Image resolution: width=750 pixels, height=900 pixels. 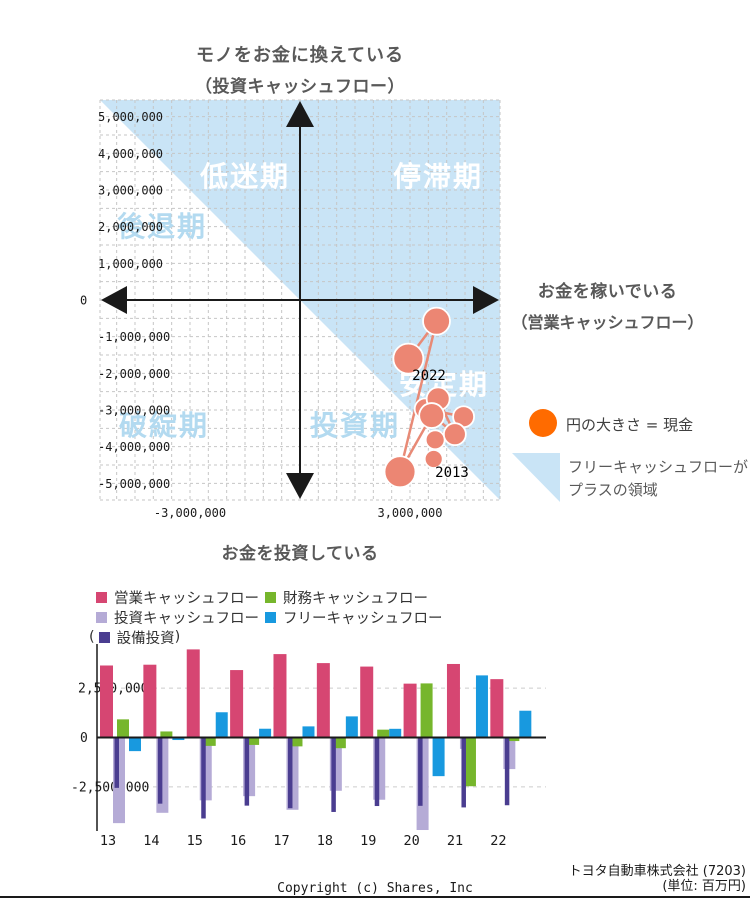 I want to click on y-tick-label: -5,000,000, so click(x=134, y=484).